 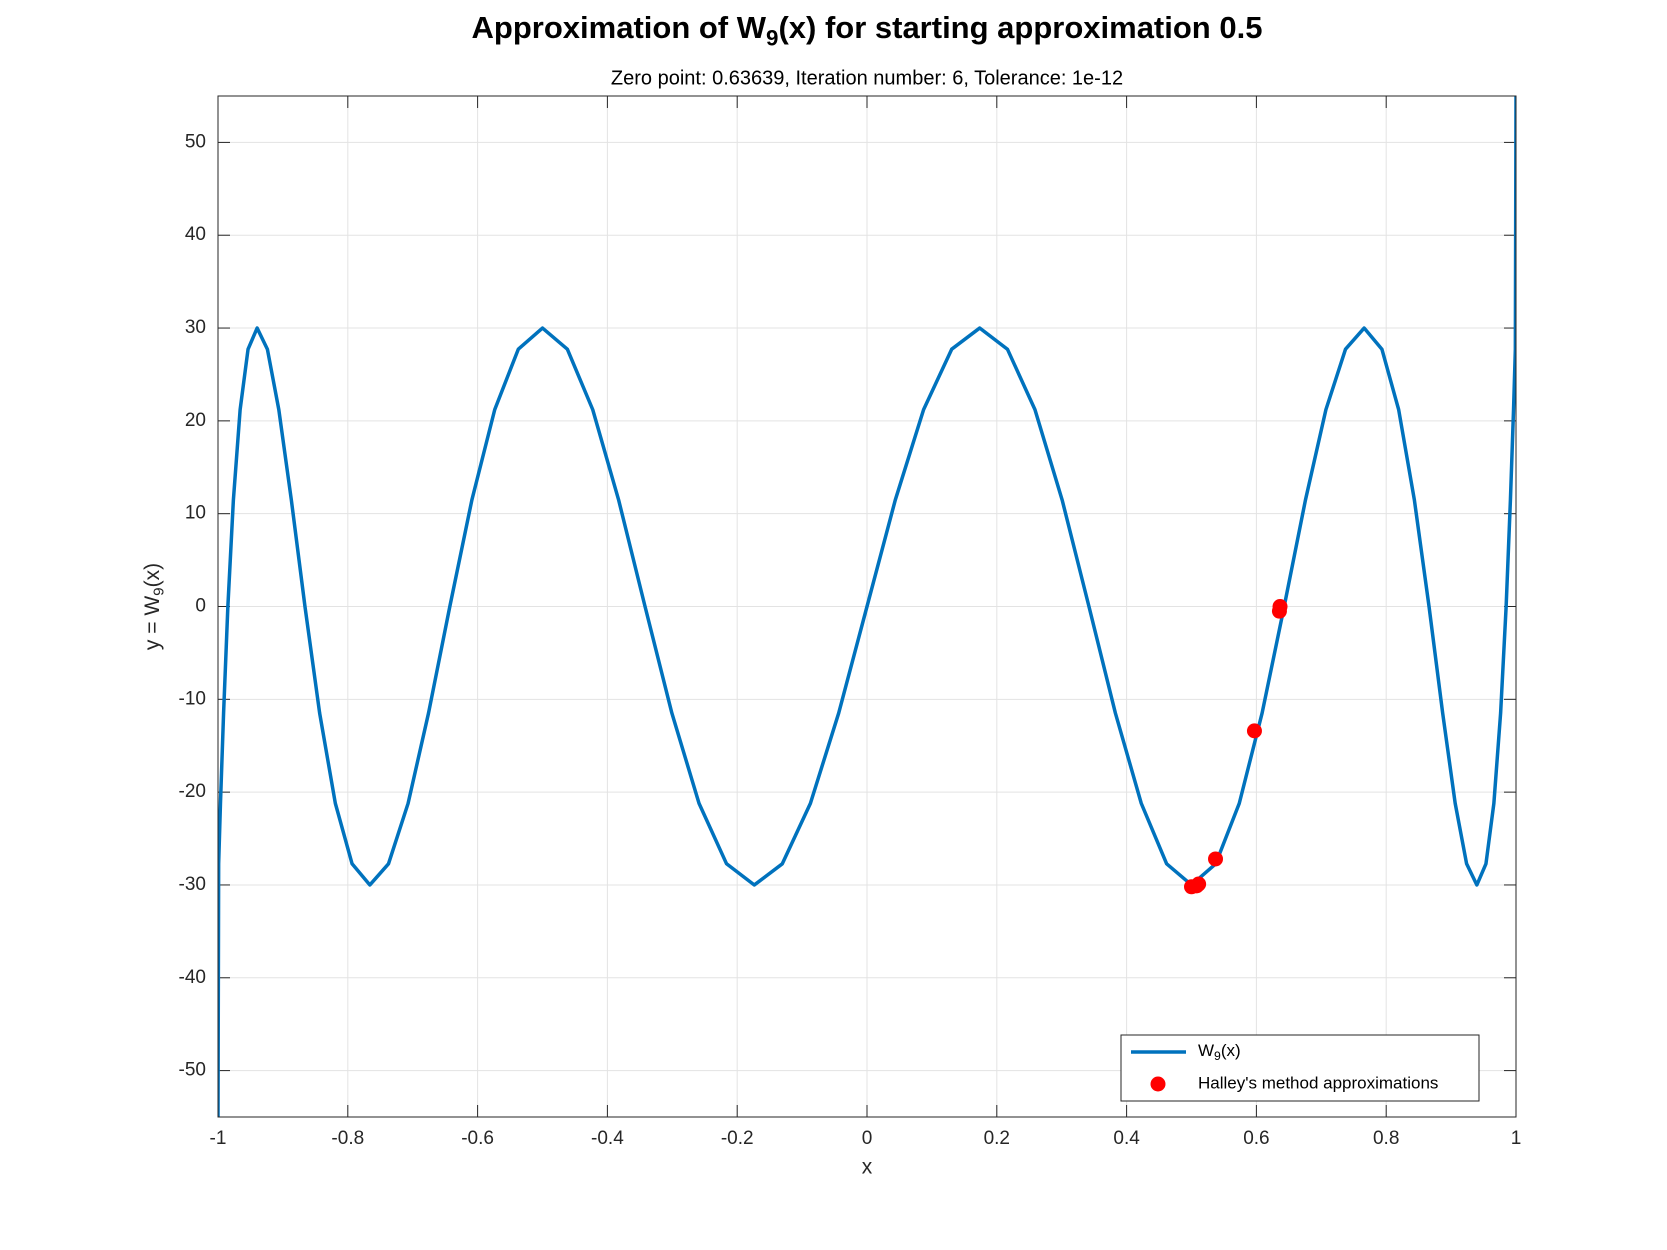 What do you see at coordinates (1516, 1138) in the screenshot?
I see `x-tick-label: 1` at bounding box center [1516, 1138].